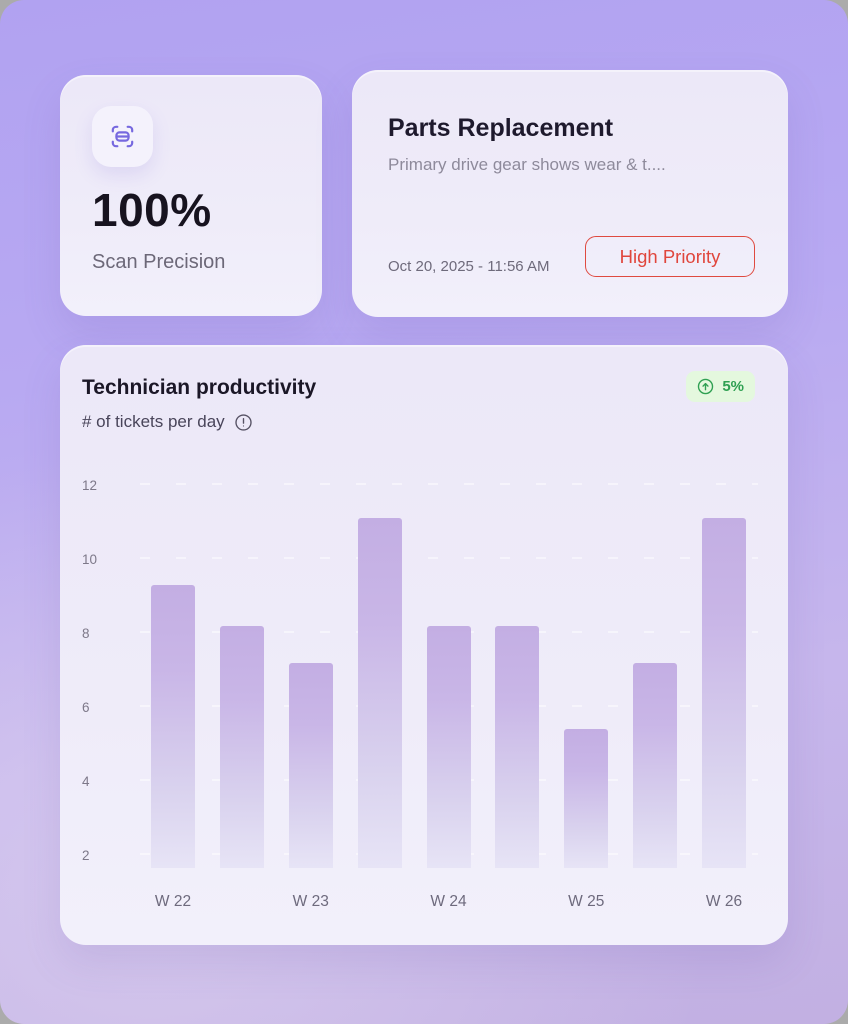  Describe the element at coordinates (586, 901) in the screenshot. I see `x-axis-label: W 25` at that location.